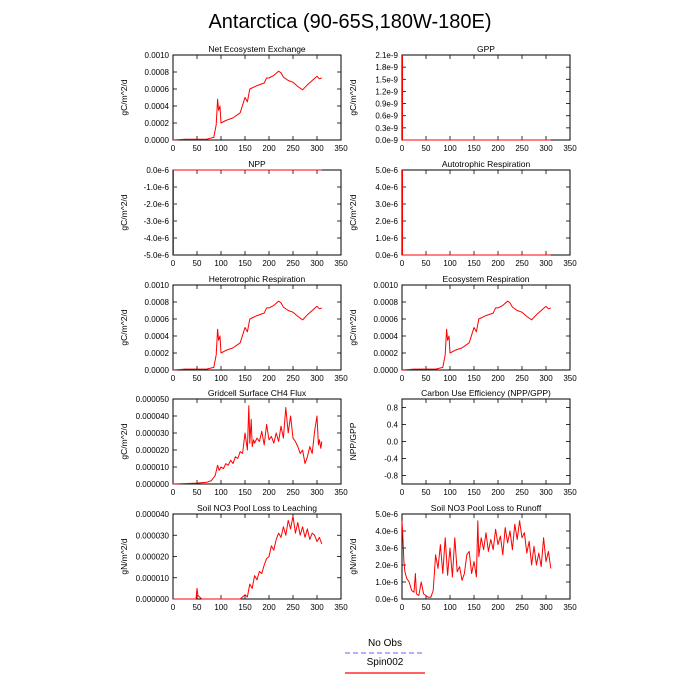  What do you see at coordinates (257, 279) in the screenshot?
I see `panel-title: Heterotrophic Respiration` at bounding box center [257, 279].